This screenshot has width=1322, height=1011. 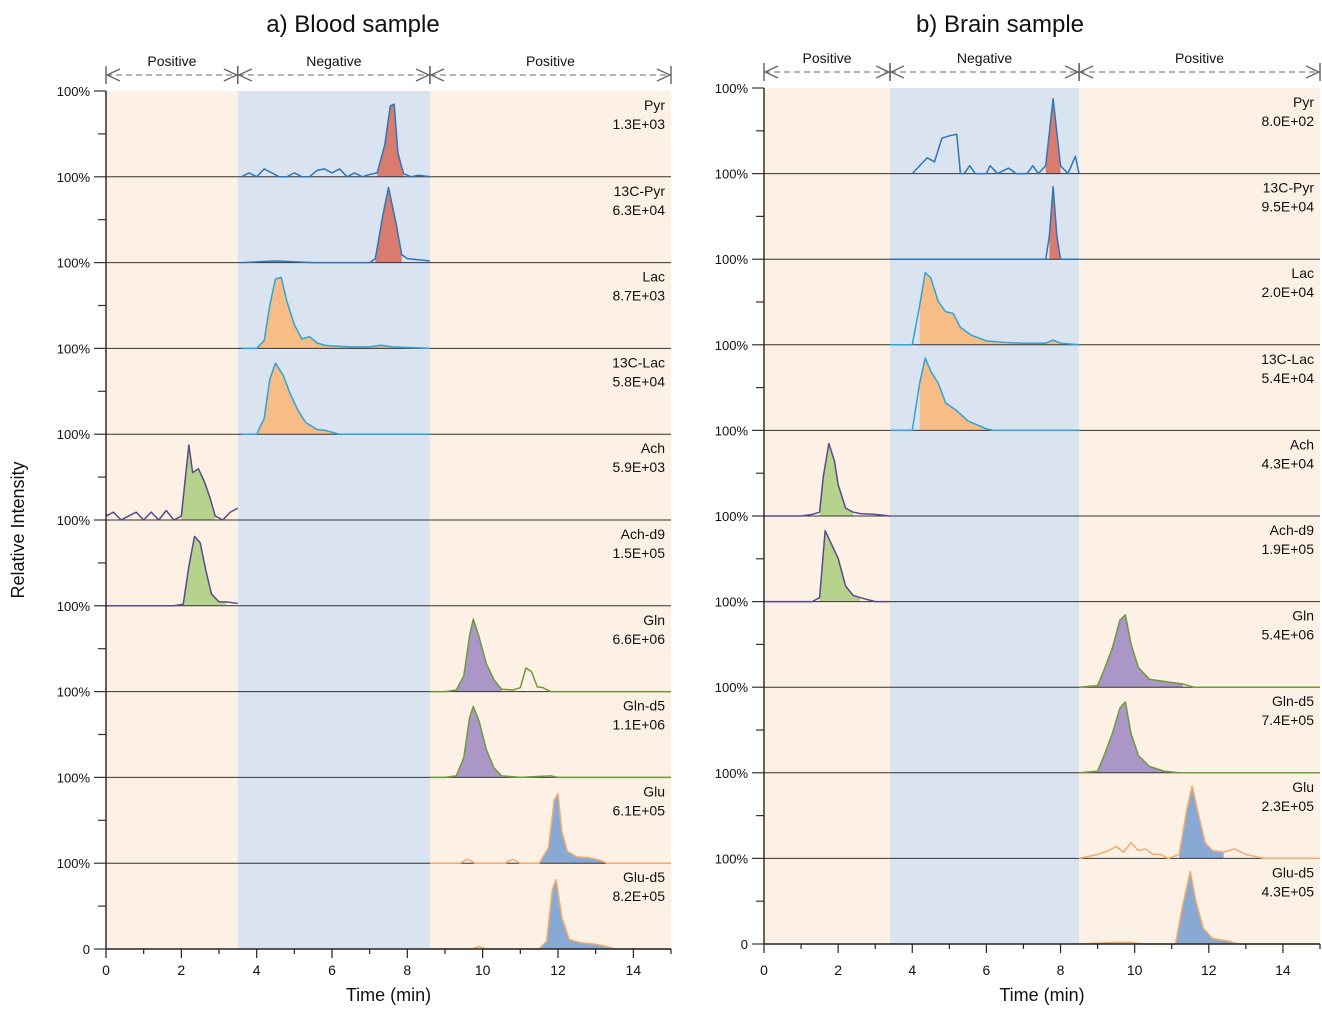 I want to click on ytick-label-100-ach-a: 100%, so click(x=74, y=434).